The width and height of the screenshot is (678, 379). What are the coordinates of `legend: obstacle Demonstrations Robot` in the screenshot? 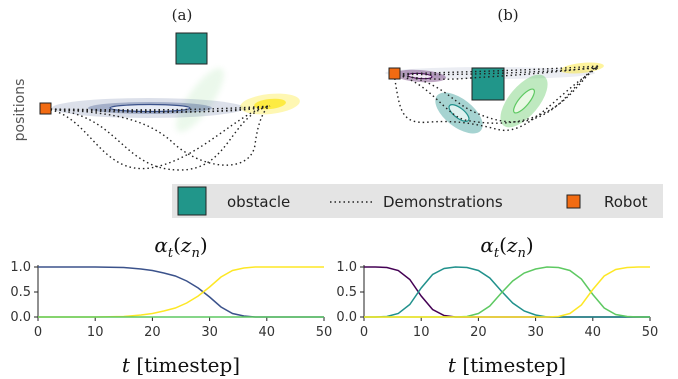 It's located at (417, 201).